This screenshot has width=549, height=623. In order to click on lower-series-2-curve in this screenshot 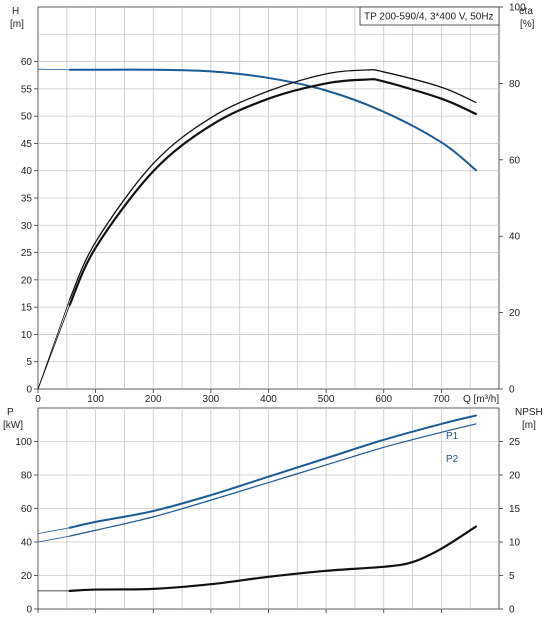, I will do `click(273, 559)`.